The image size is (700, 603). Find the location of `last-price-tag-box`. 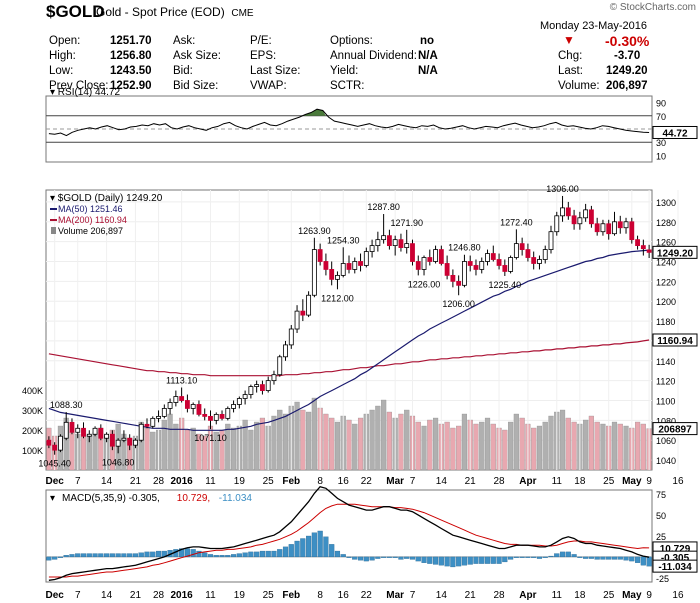

last-price-tag-box is located at coordinates (675, 252).